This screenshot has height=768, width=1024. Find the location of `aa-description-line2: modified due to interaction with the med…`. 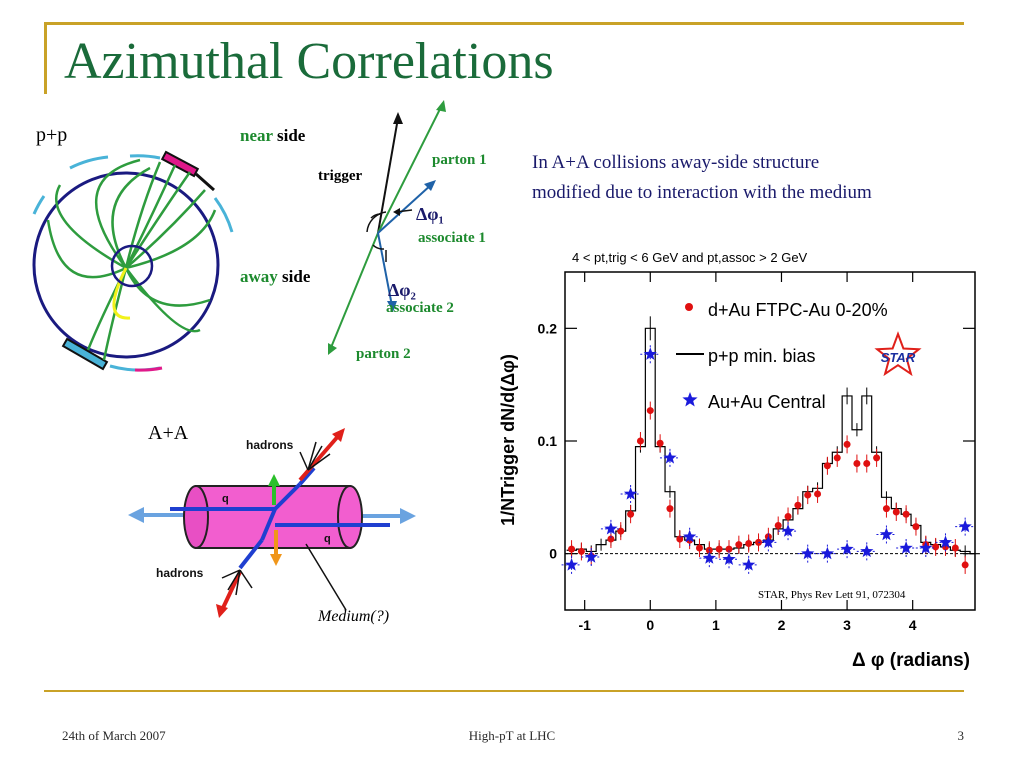

aa-description-line2: modified due to interaction with the med… is located at coordinates (702, 192).